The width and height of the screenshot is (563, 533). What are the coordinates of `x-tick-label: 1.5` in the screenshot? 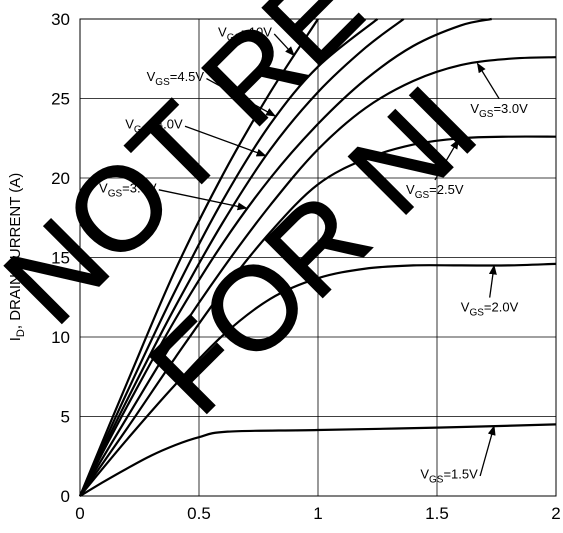 It's located at (437, 513).